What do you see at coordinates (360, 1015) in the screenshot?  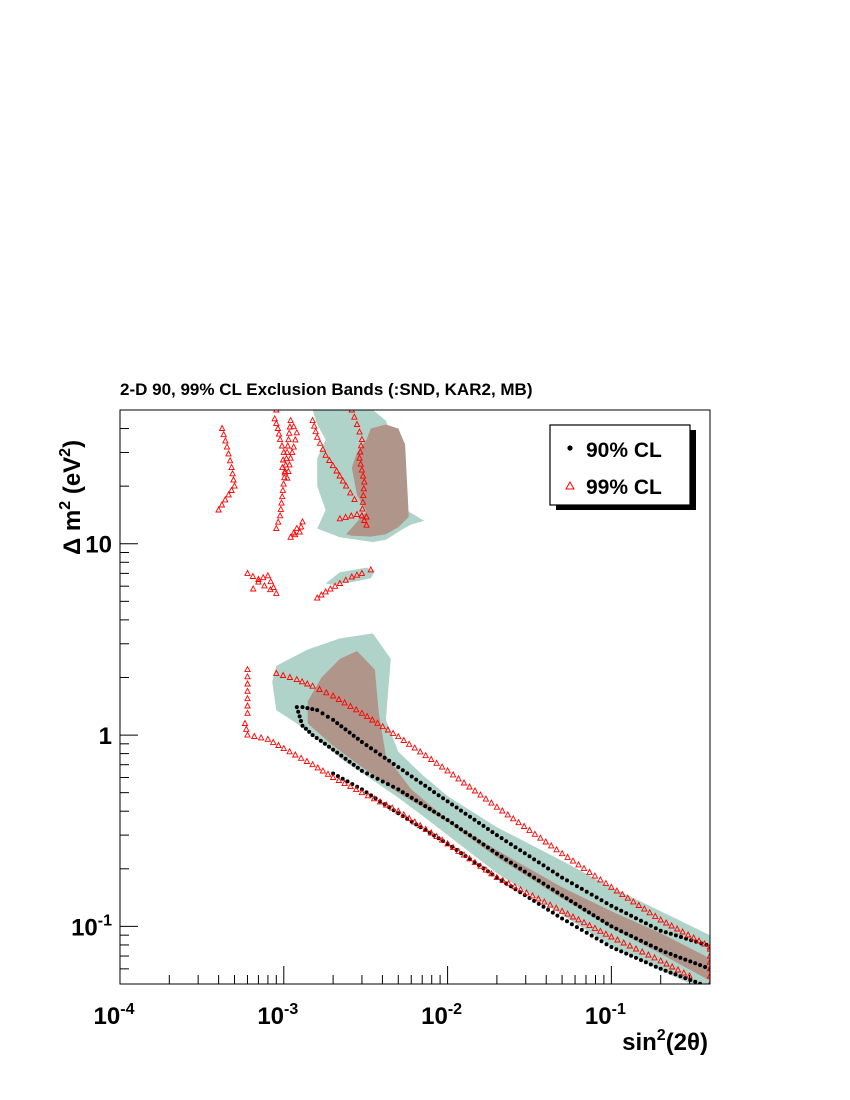 I see `x-axis-tick-labels: 10-4 10-3 10-2 10-1` at bounding box center [360, 1015].